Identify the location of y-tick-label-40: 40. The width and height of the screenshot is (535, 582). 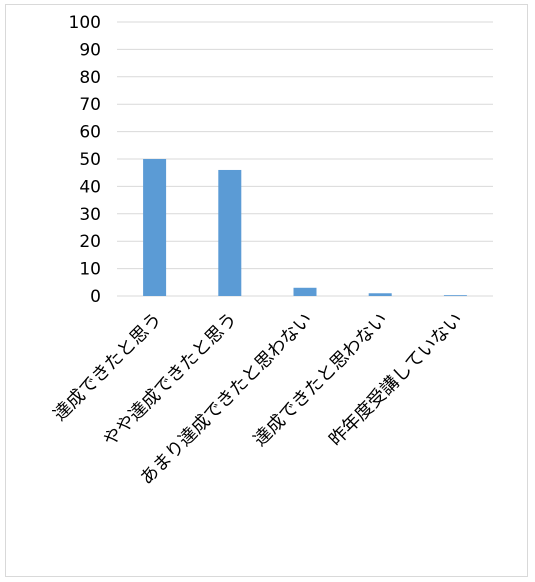
(90, 187).